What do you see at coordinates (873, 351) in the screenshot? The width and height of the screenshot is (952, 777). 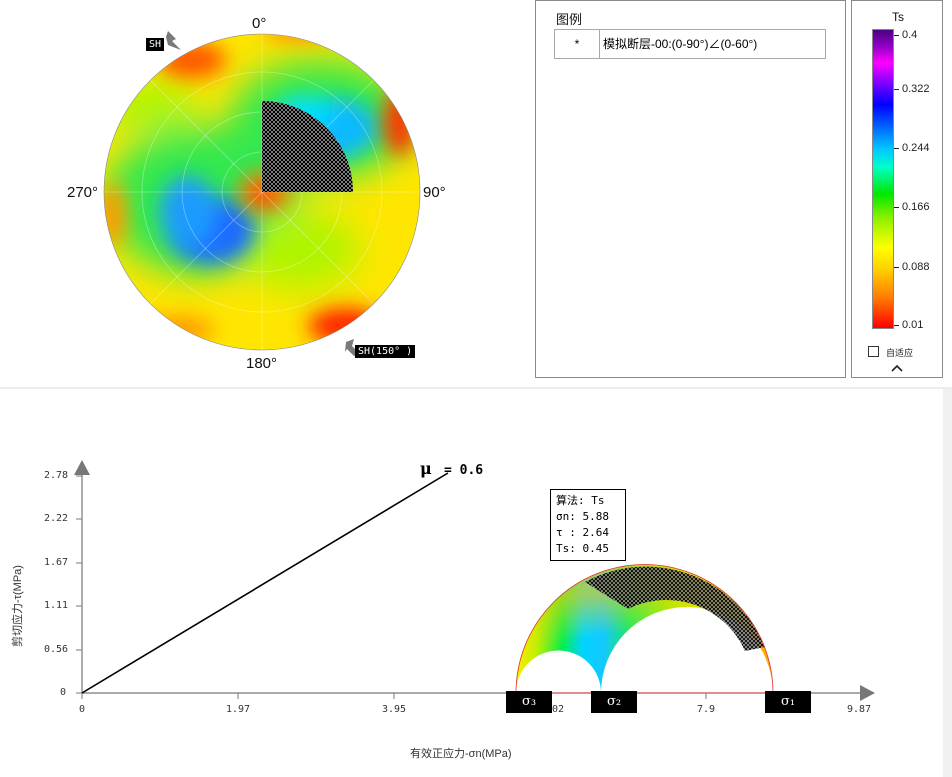 I see `adaptive-checkbox` at bounding box center [873, 351].